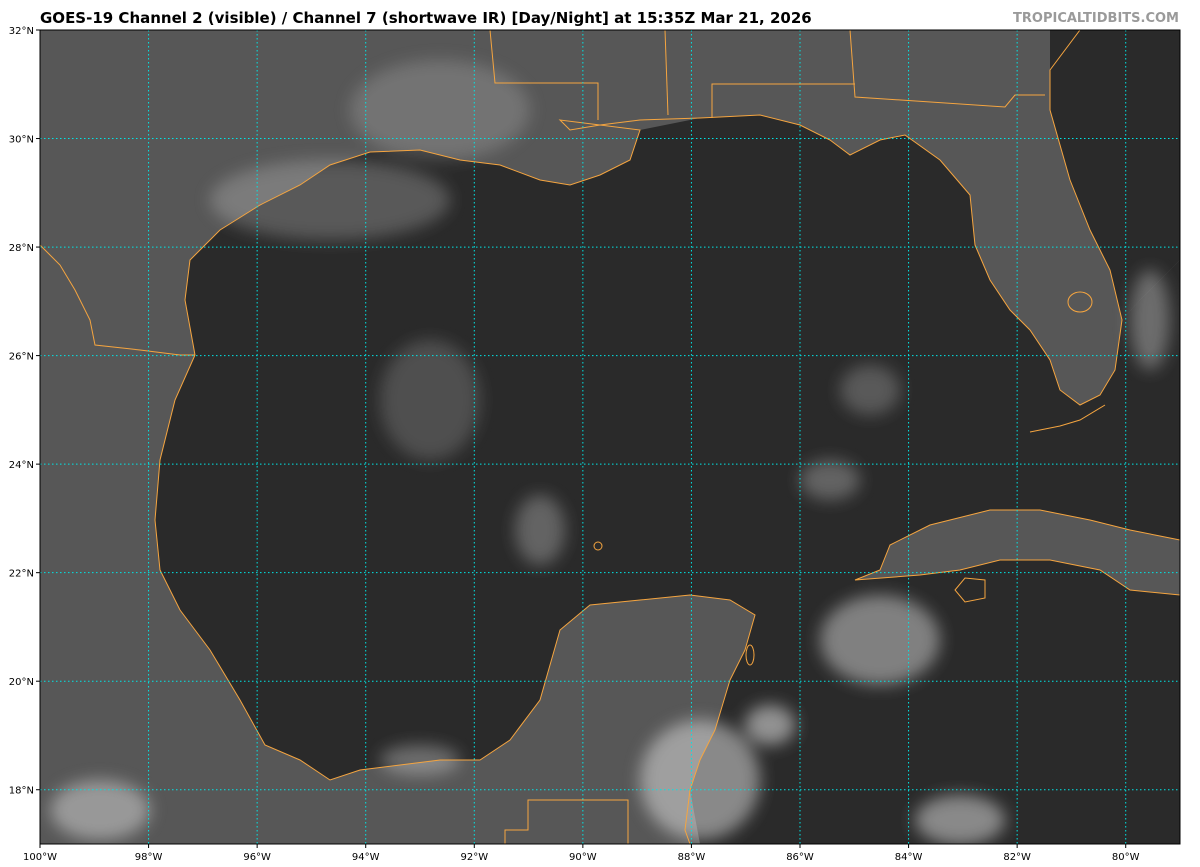 Image resolution: width=1200 pixels, height=867 pixels. What do you see at coordinates (1115, 175) in the screenshot?
I see `atlantic-ocean` at bounding box center [1115, 175].